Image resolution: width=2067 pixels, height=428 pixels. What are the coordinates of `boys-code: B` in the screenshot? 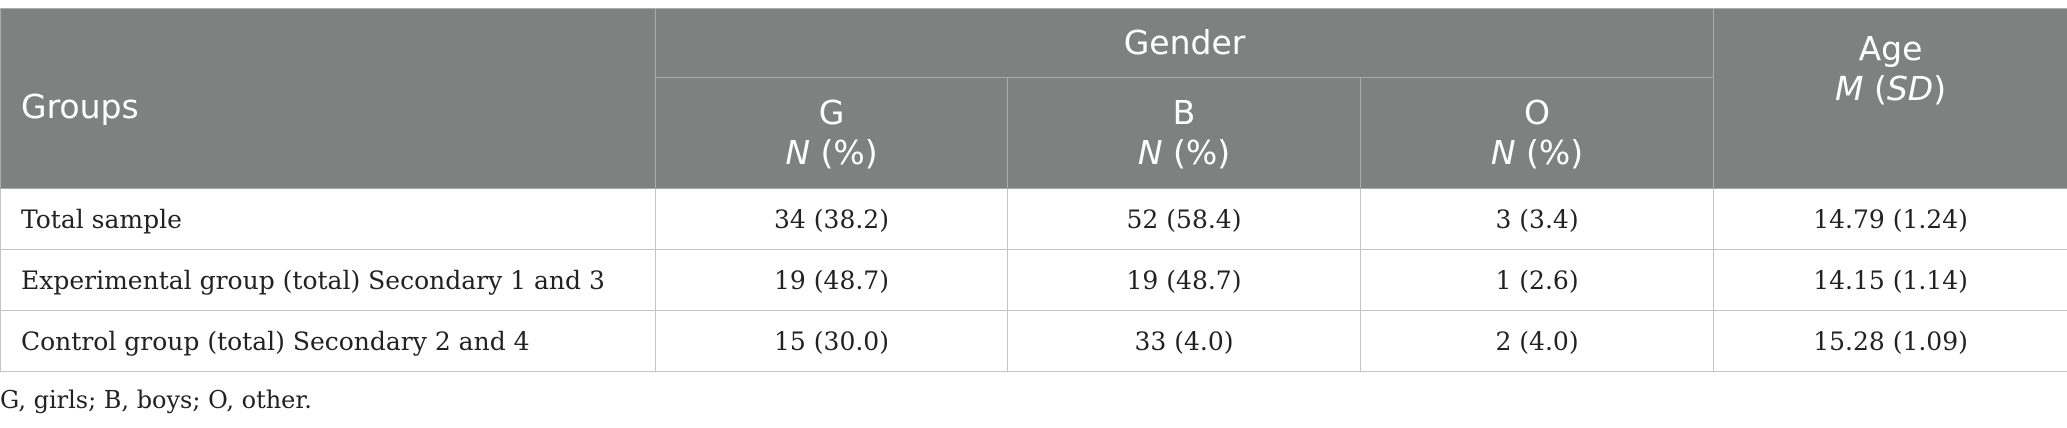 It's located at (1184, 112).